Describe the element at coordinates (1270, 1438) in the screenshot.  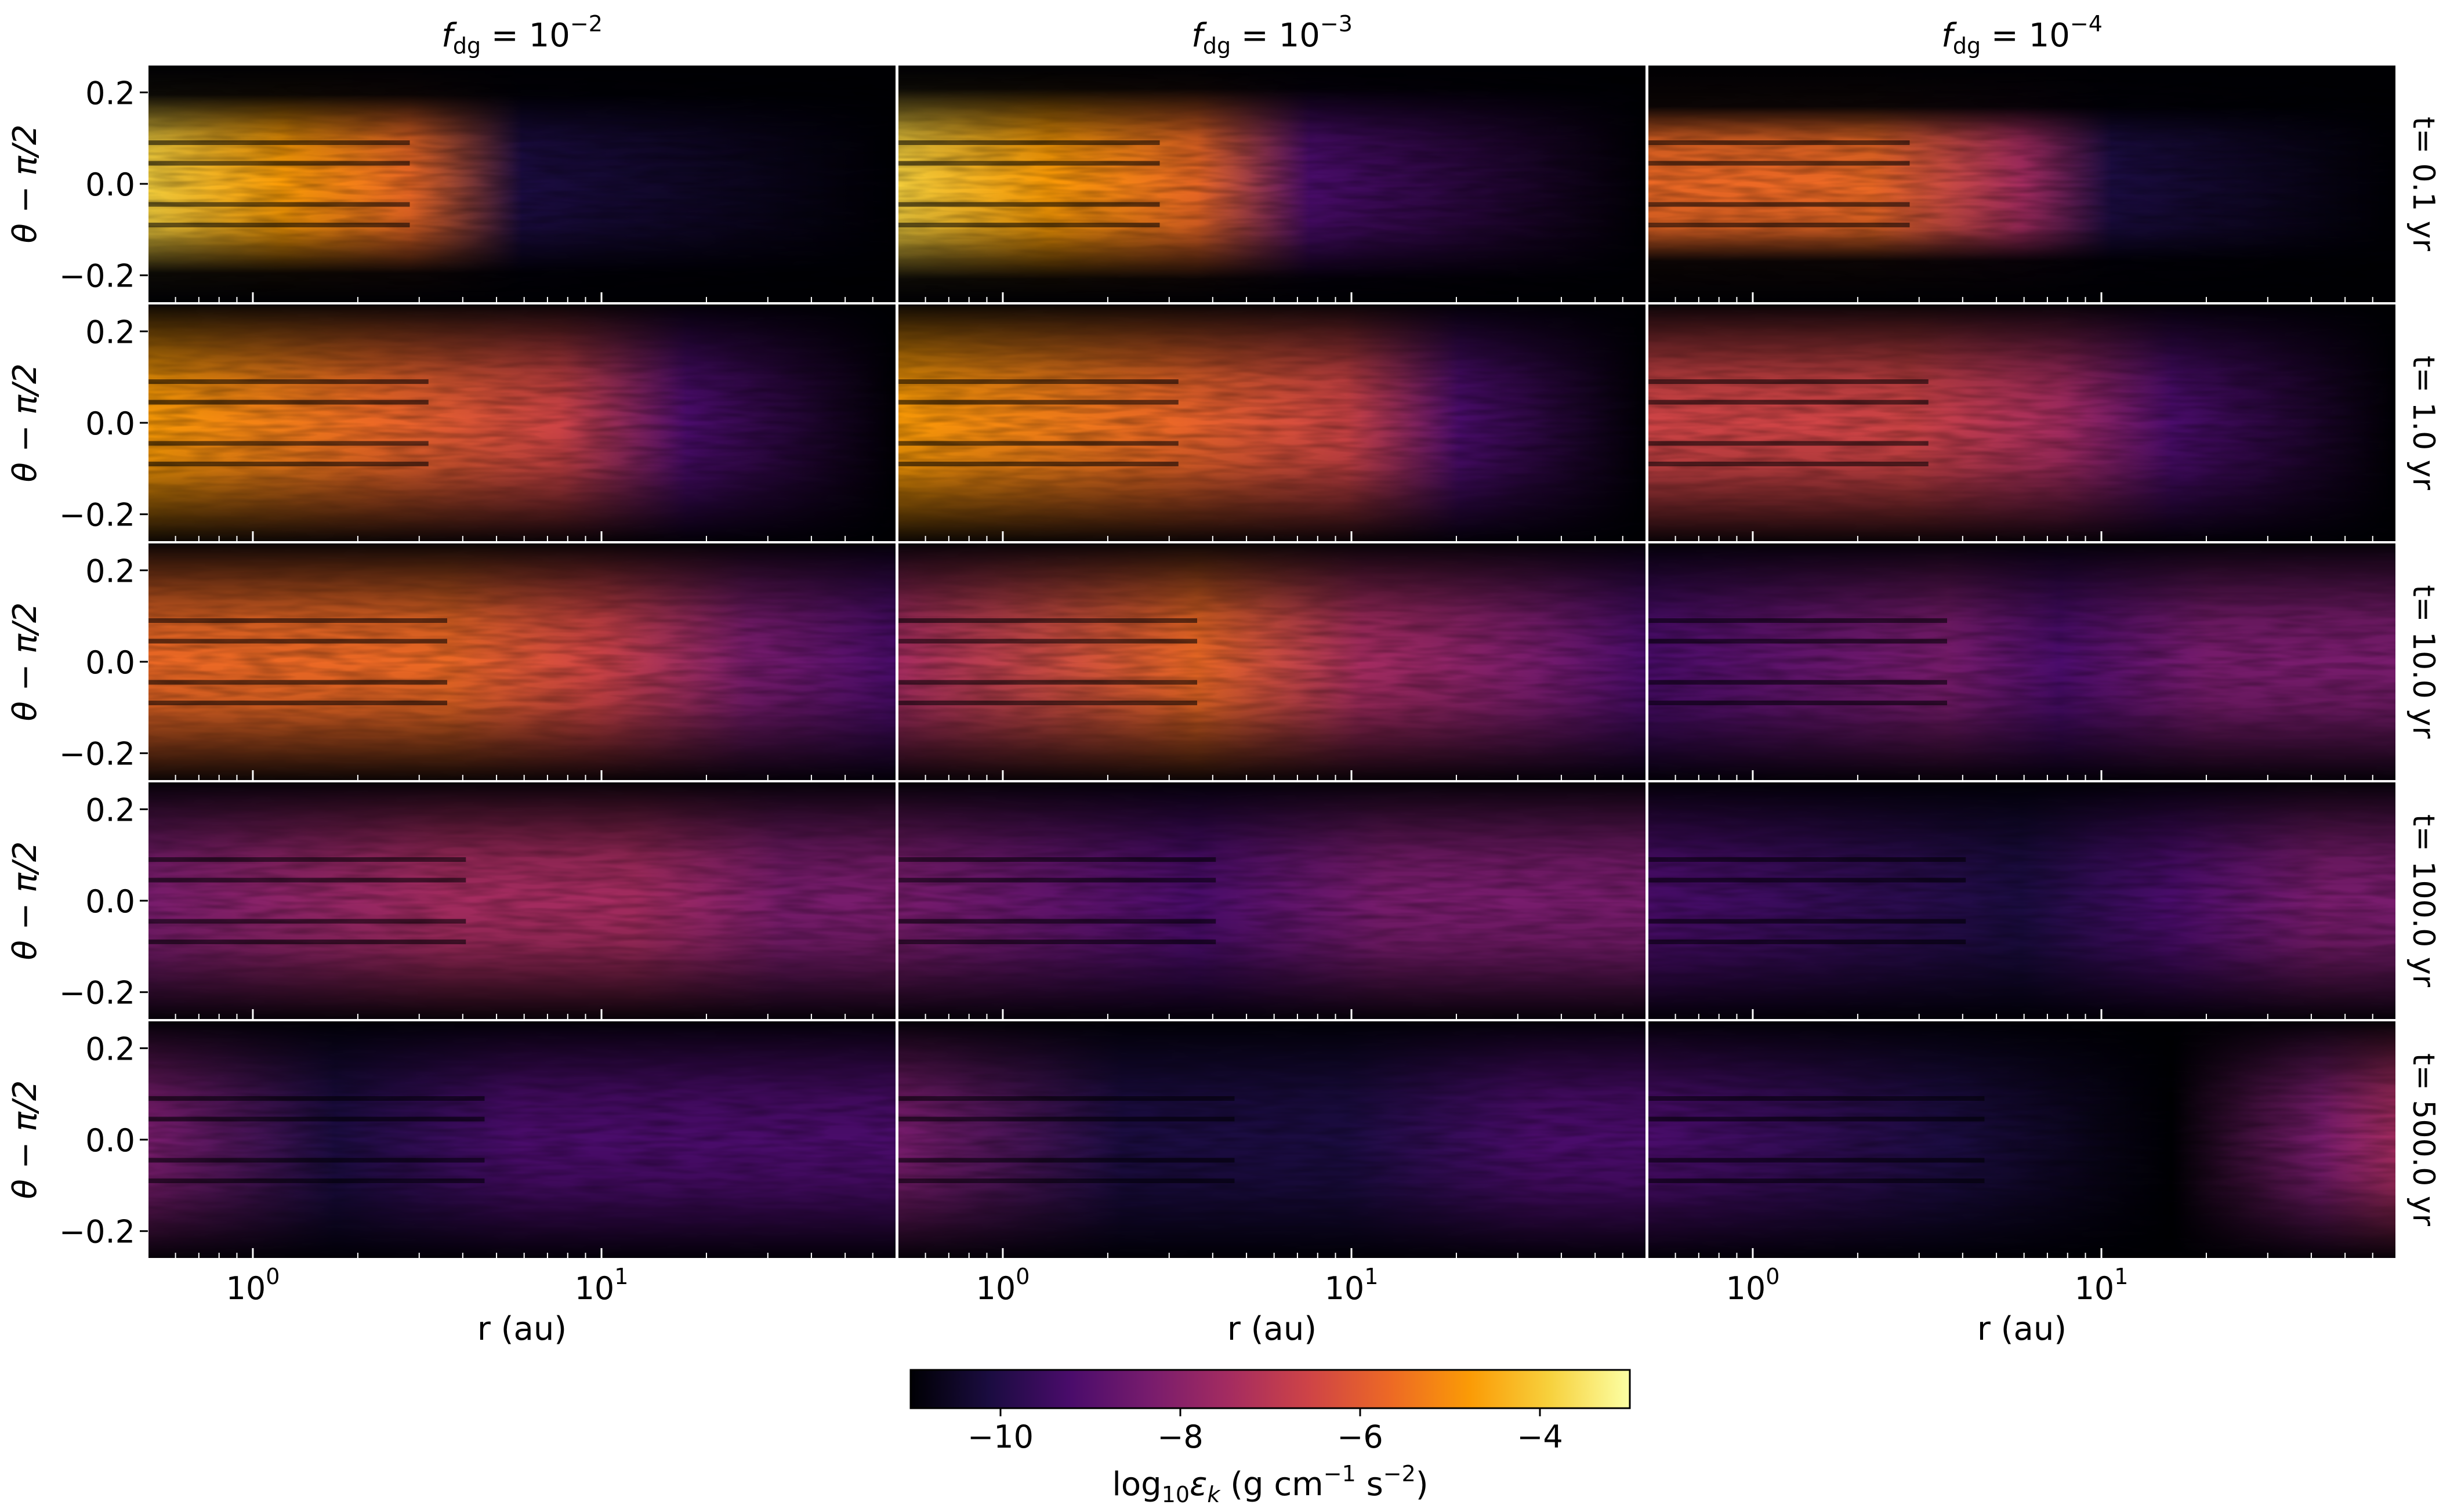
I see `colorbar: −10 −8 −6 −4 log10εk (g cm−1 s−2)` at that location.